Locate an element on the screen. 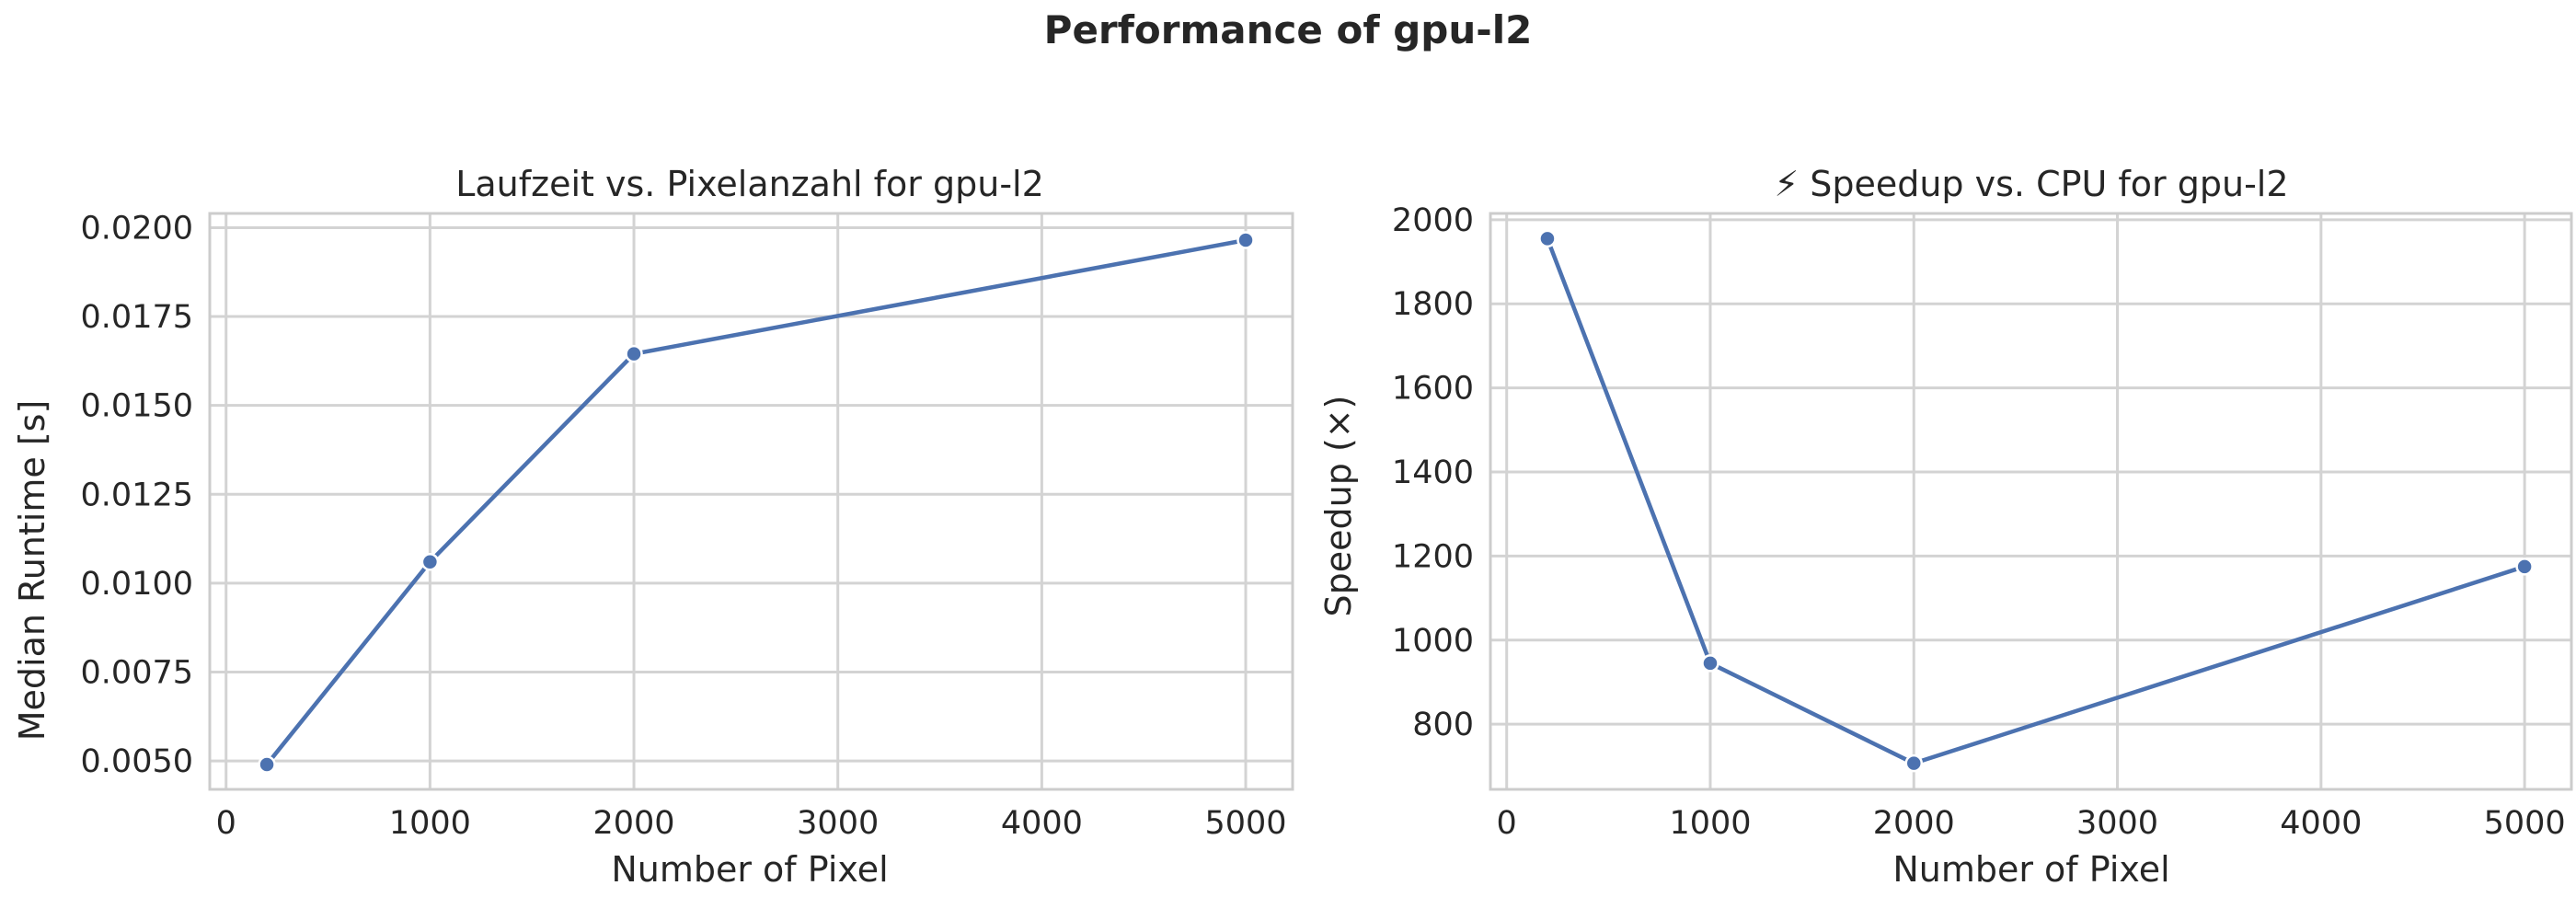  figure-title: Performance of gpu-l2 is located at coordinates (1288, 29).